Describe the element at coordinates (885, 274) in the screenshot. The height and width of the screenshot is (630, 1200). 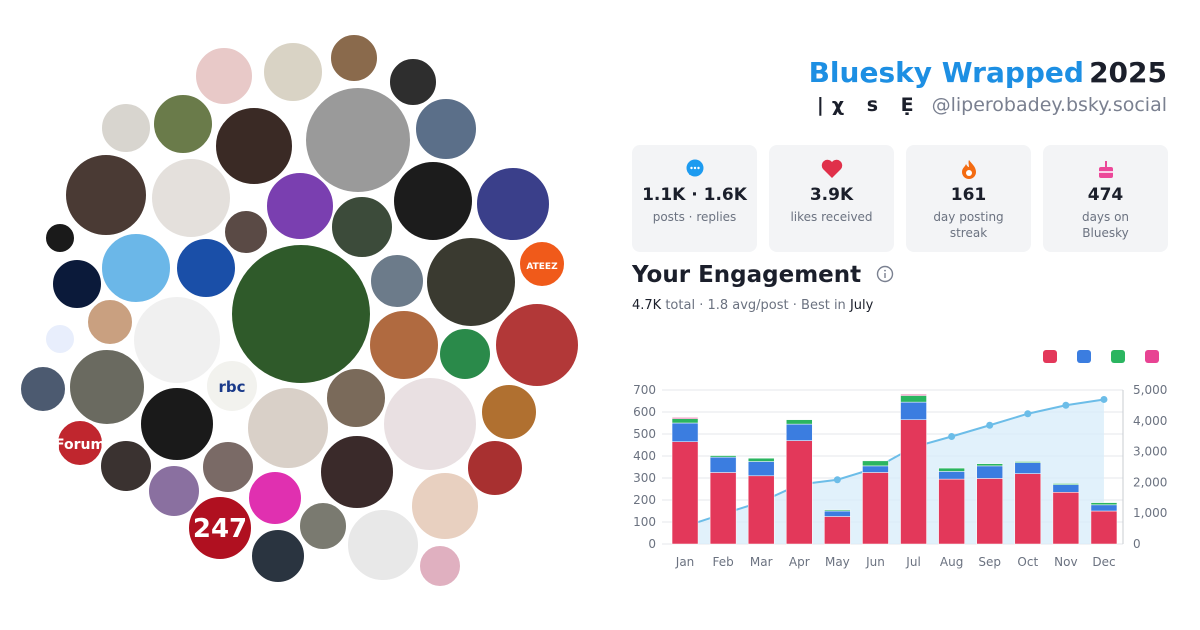
I see `info-icon` at that location.